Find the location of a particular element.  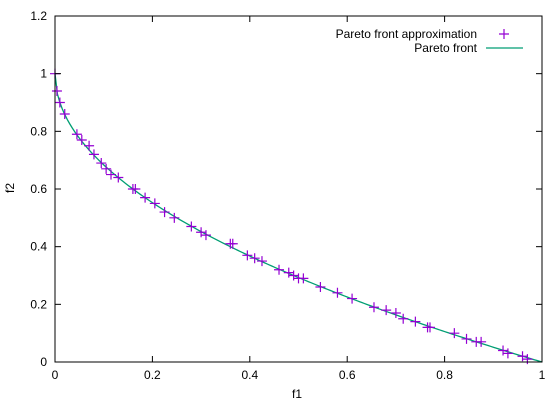

x-tick-label: 1 is located at coordinates (542, 375).